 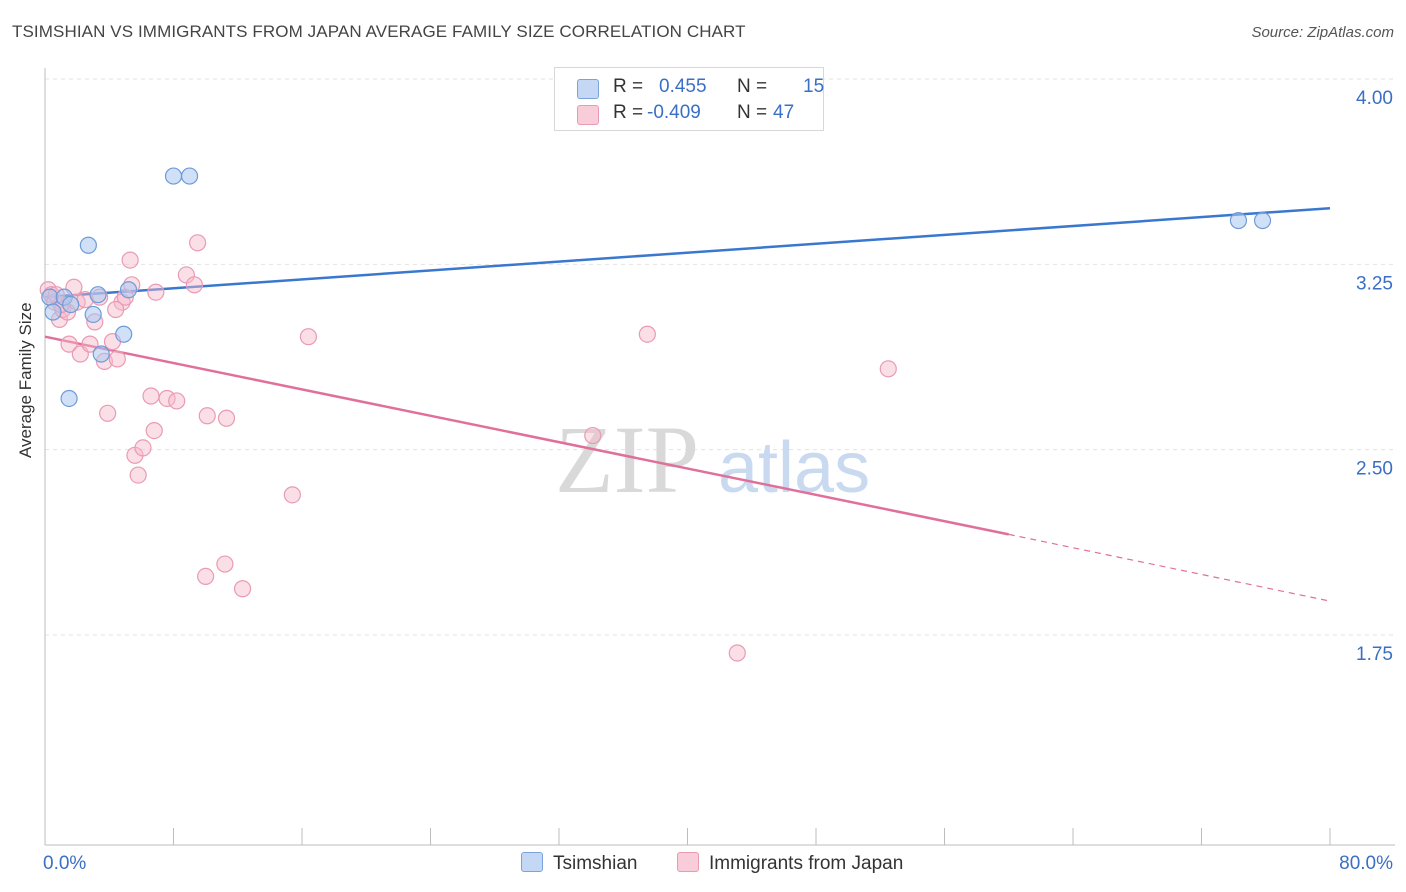 What do you see at coordinates (674, 112) in the screenshot?
I see `legend-r-value-japan: -0.409` at bounding box center [674, 112].